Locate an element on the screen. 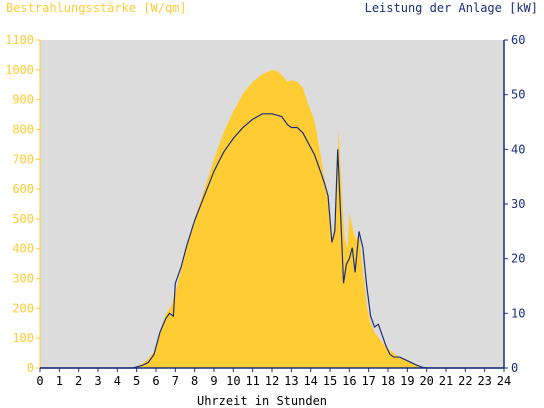 Image resolution: width=544 pixels, height=408 pixels. x-tick-label: 7 is located at coordinates (175, 381).